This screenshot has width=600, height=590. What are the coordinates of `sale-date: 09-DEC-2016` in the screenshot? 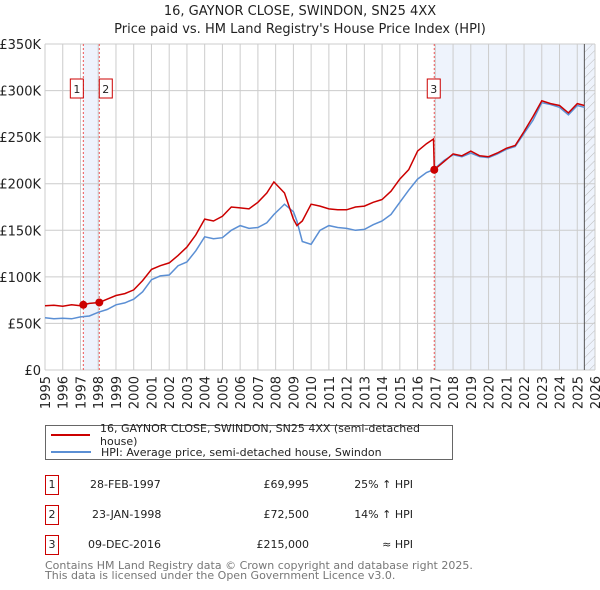 It's located at (125, 544).